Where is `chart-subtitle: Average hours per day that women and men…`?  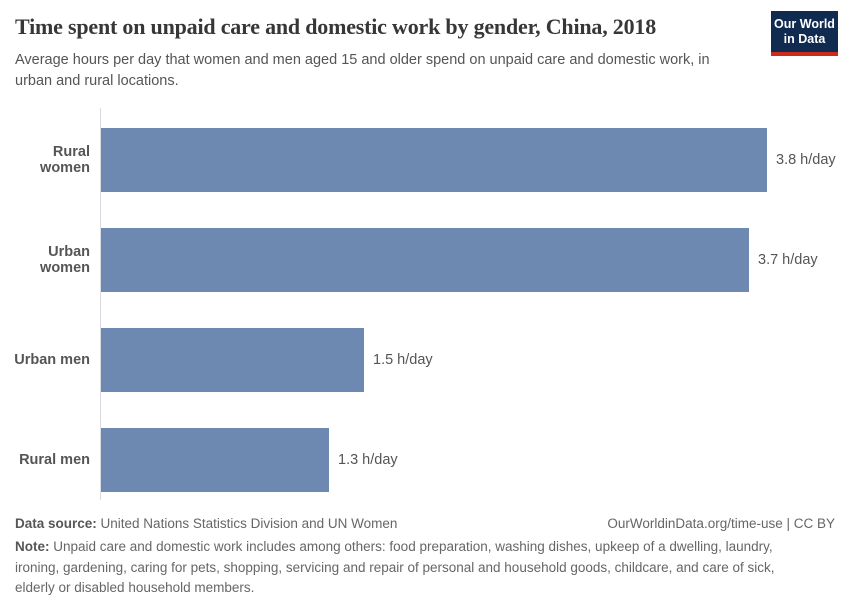
chart-subtitle: Average hours per day that women and men… is located at coordinates (362, 70).